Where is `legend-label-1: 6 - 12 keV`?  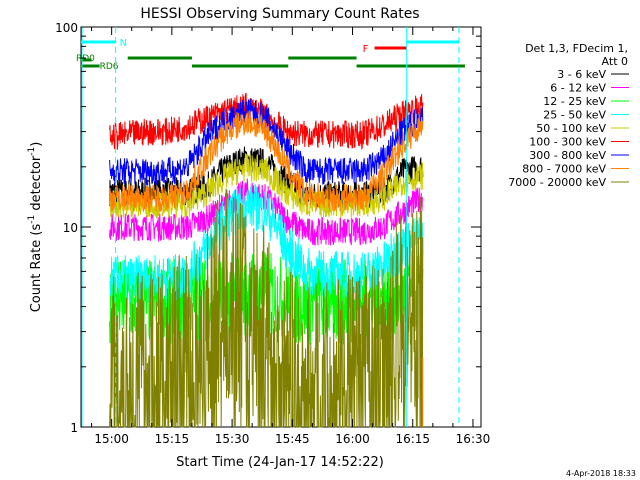 legend-label-1: 6 - 12 keV is located at coordinates (578, 88).